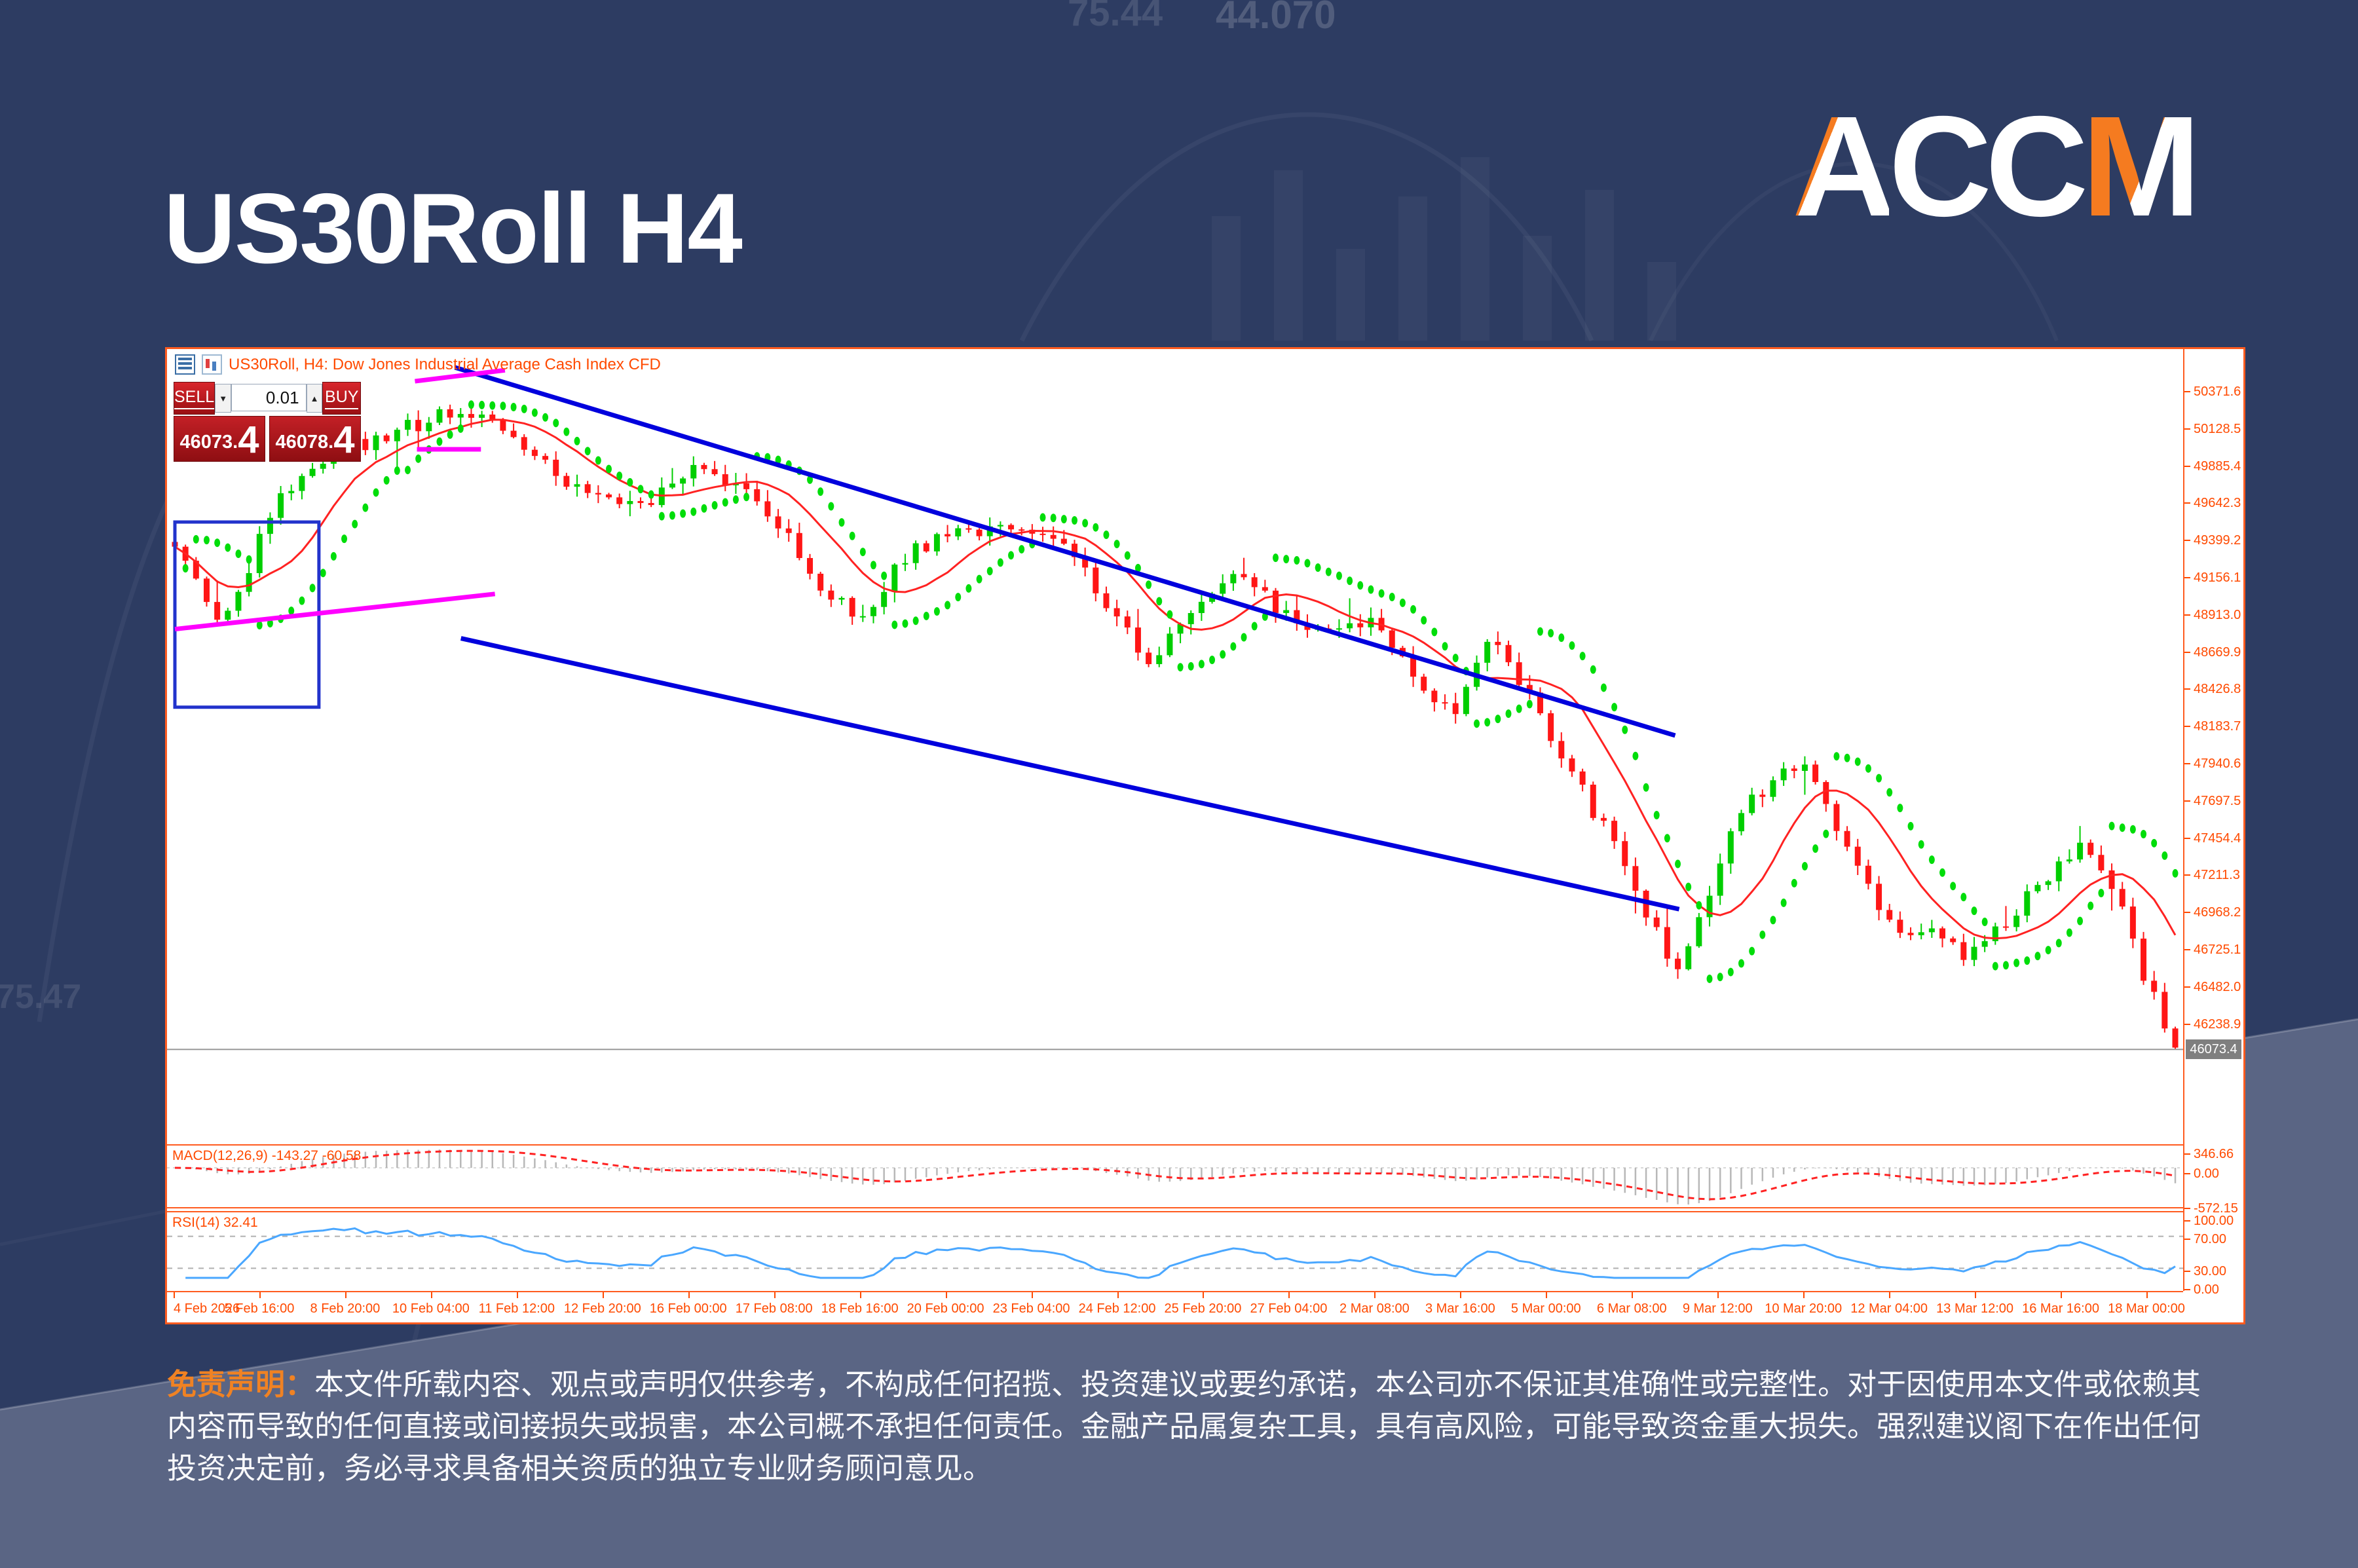 The image size is (2358, 1568). What do you see at coordinates (1804, 1308) in the screenshot?
I see `time-axis-label: 10 Mar 20:00` at bounding box center [1804, 1308].